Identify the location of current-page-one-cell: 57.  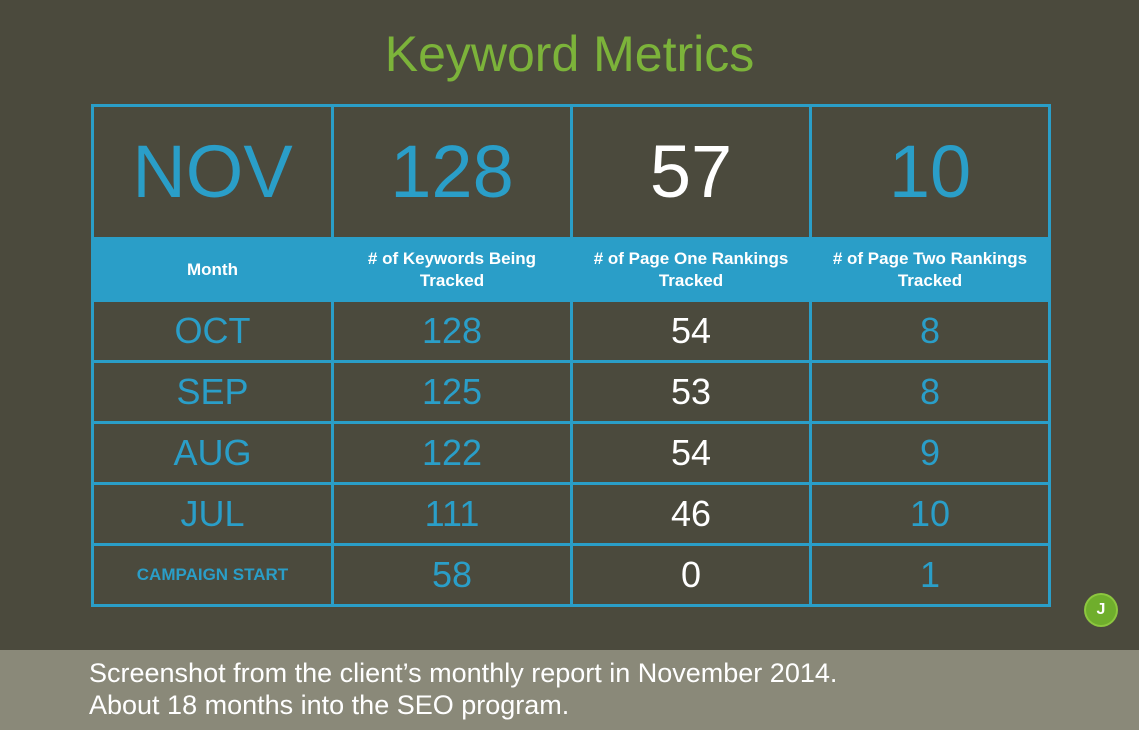
(691, 172).